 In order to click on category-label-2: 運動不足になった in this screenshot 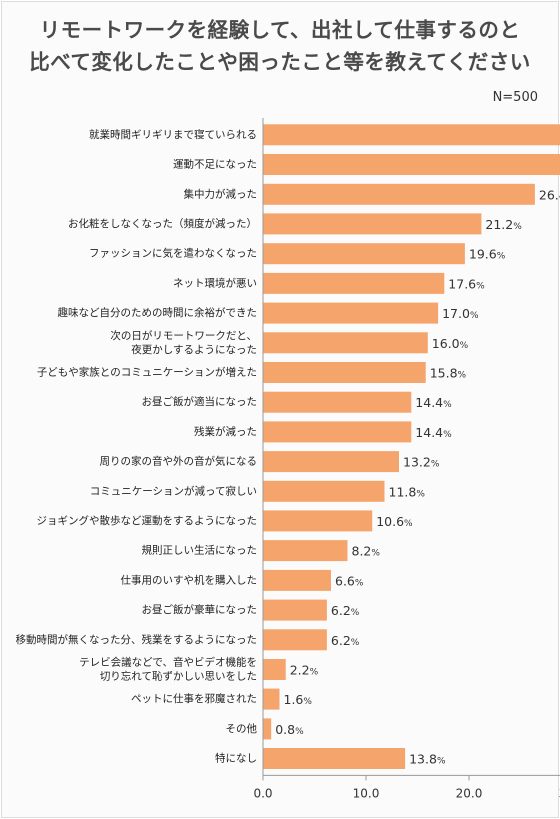, I will do `click(215, 164)`.